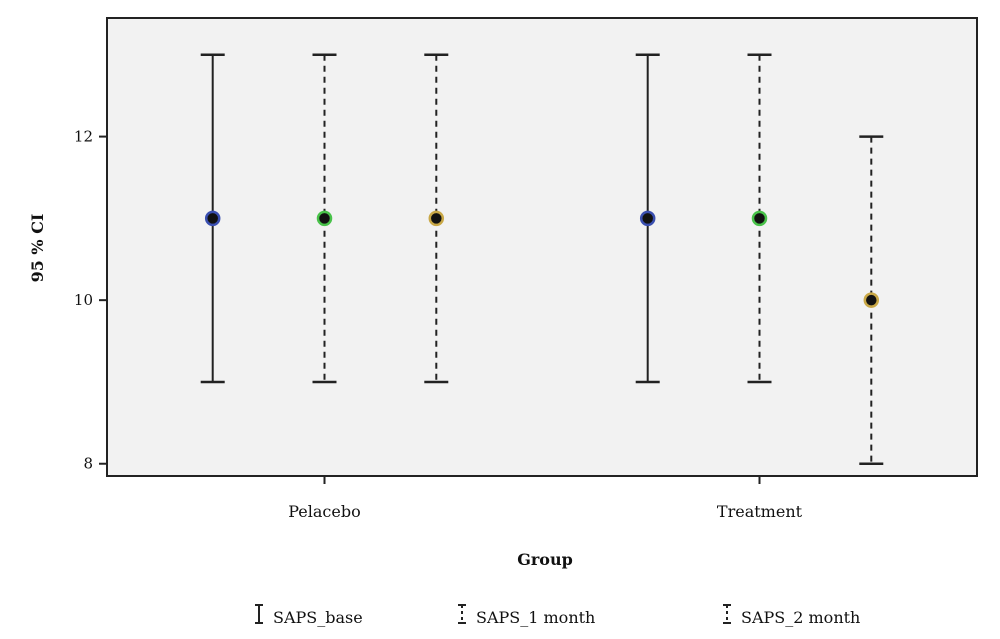 The width and height of the screenshot is (1000, 639). I want to click on legend-label: SAPS_base, so click(318, 617).